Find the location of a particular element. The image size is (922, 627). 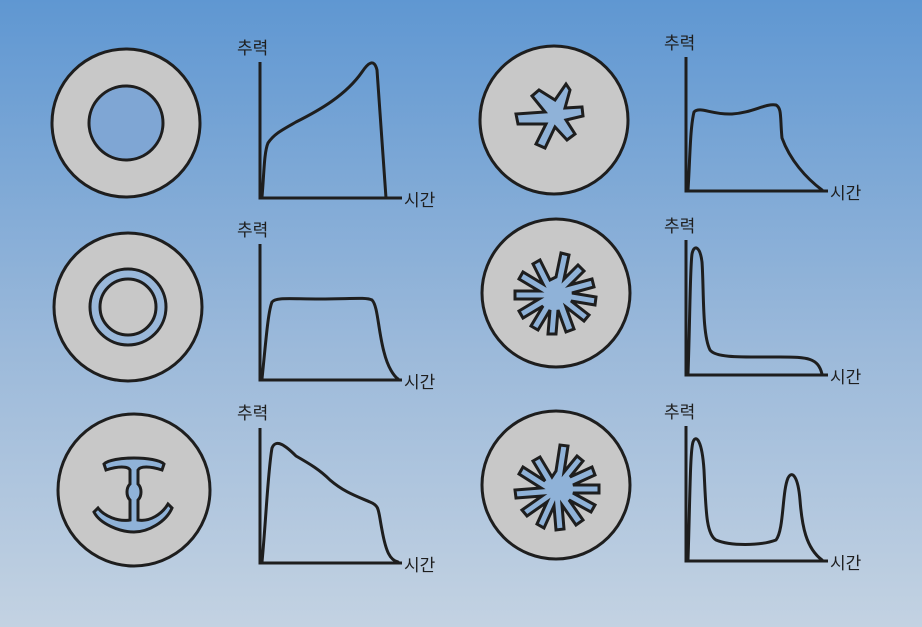

thrust-chart-progressive: 추력 시간 is located at coordinates (336, 125).